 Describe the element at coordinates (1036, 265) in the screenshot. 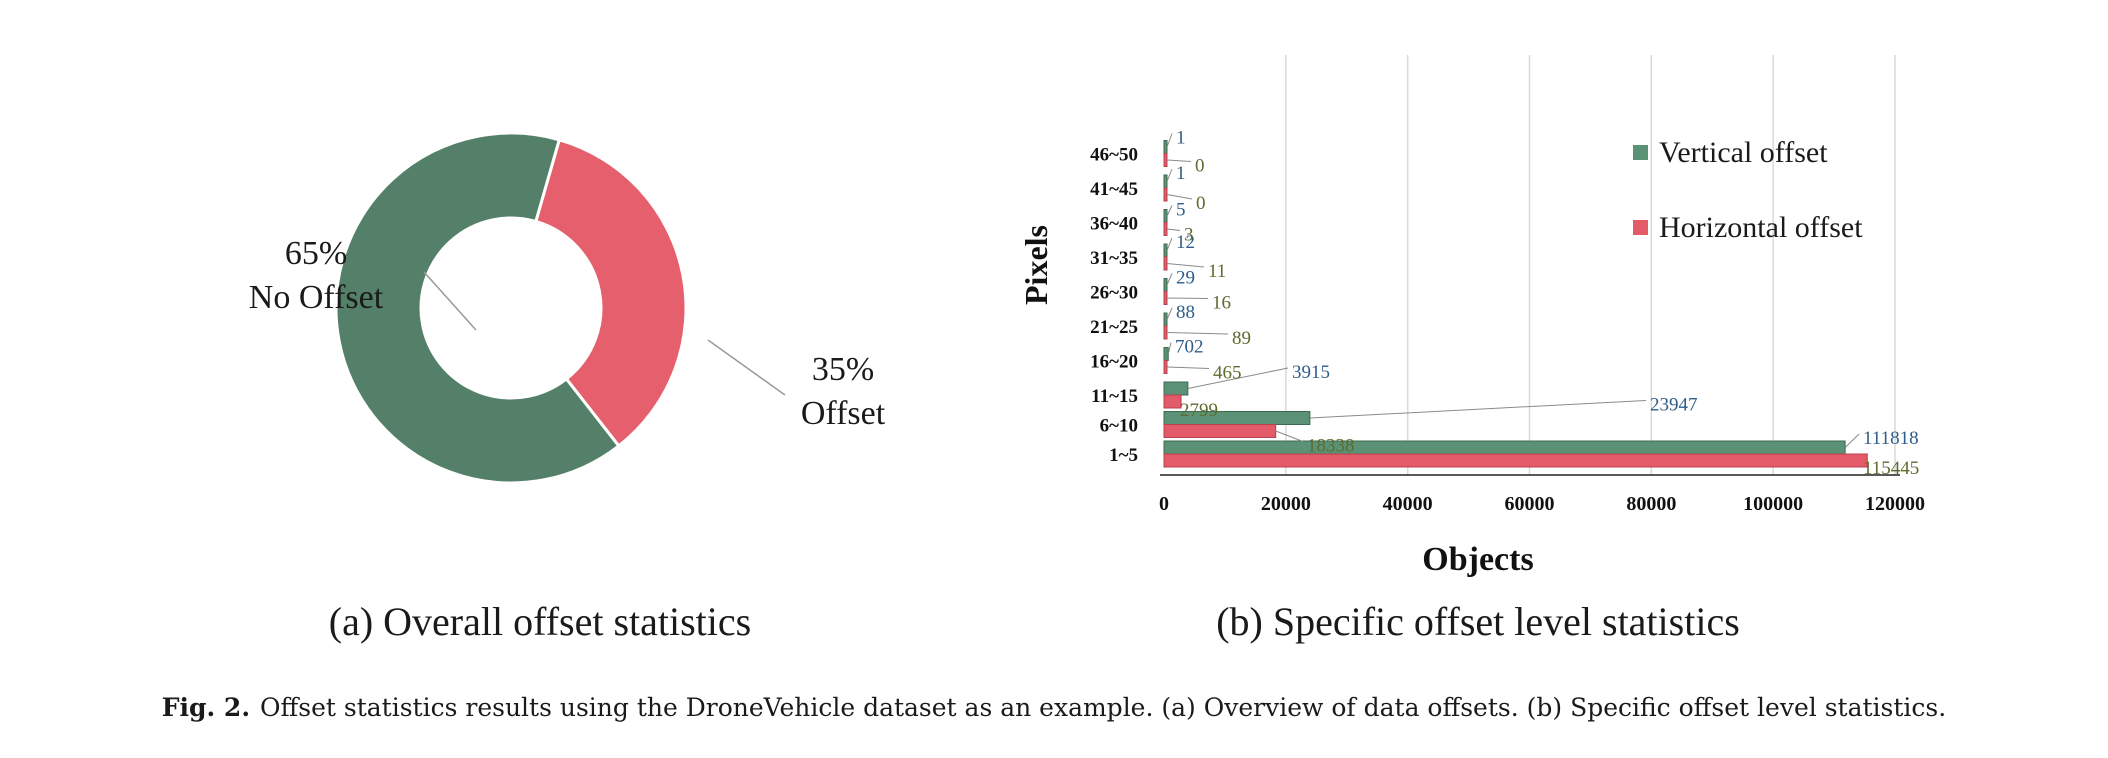

I see `y-axis-title: Pixels` at that location.